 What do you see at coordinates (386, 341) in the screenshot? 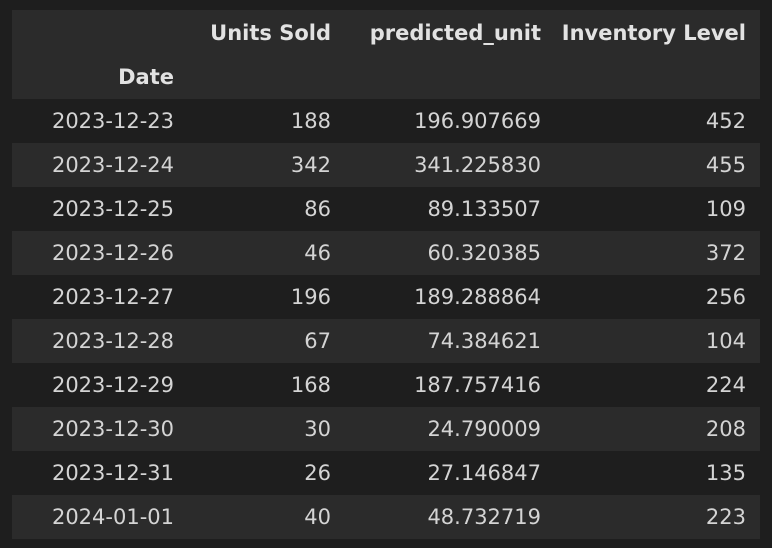
I see `table-row: 2023-12-28 67 74.384621 104` at bounding box center [386, 341].